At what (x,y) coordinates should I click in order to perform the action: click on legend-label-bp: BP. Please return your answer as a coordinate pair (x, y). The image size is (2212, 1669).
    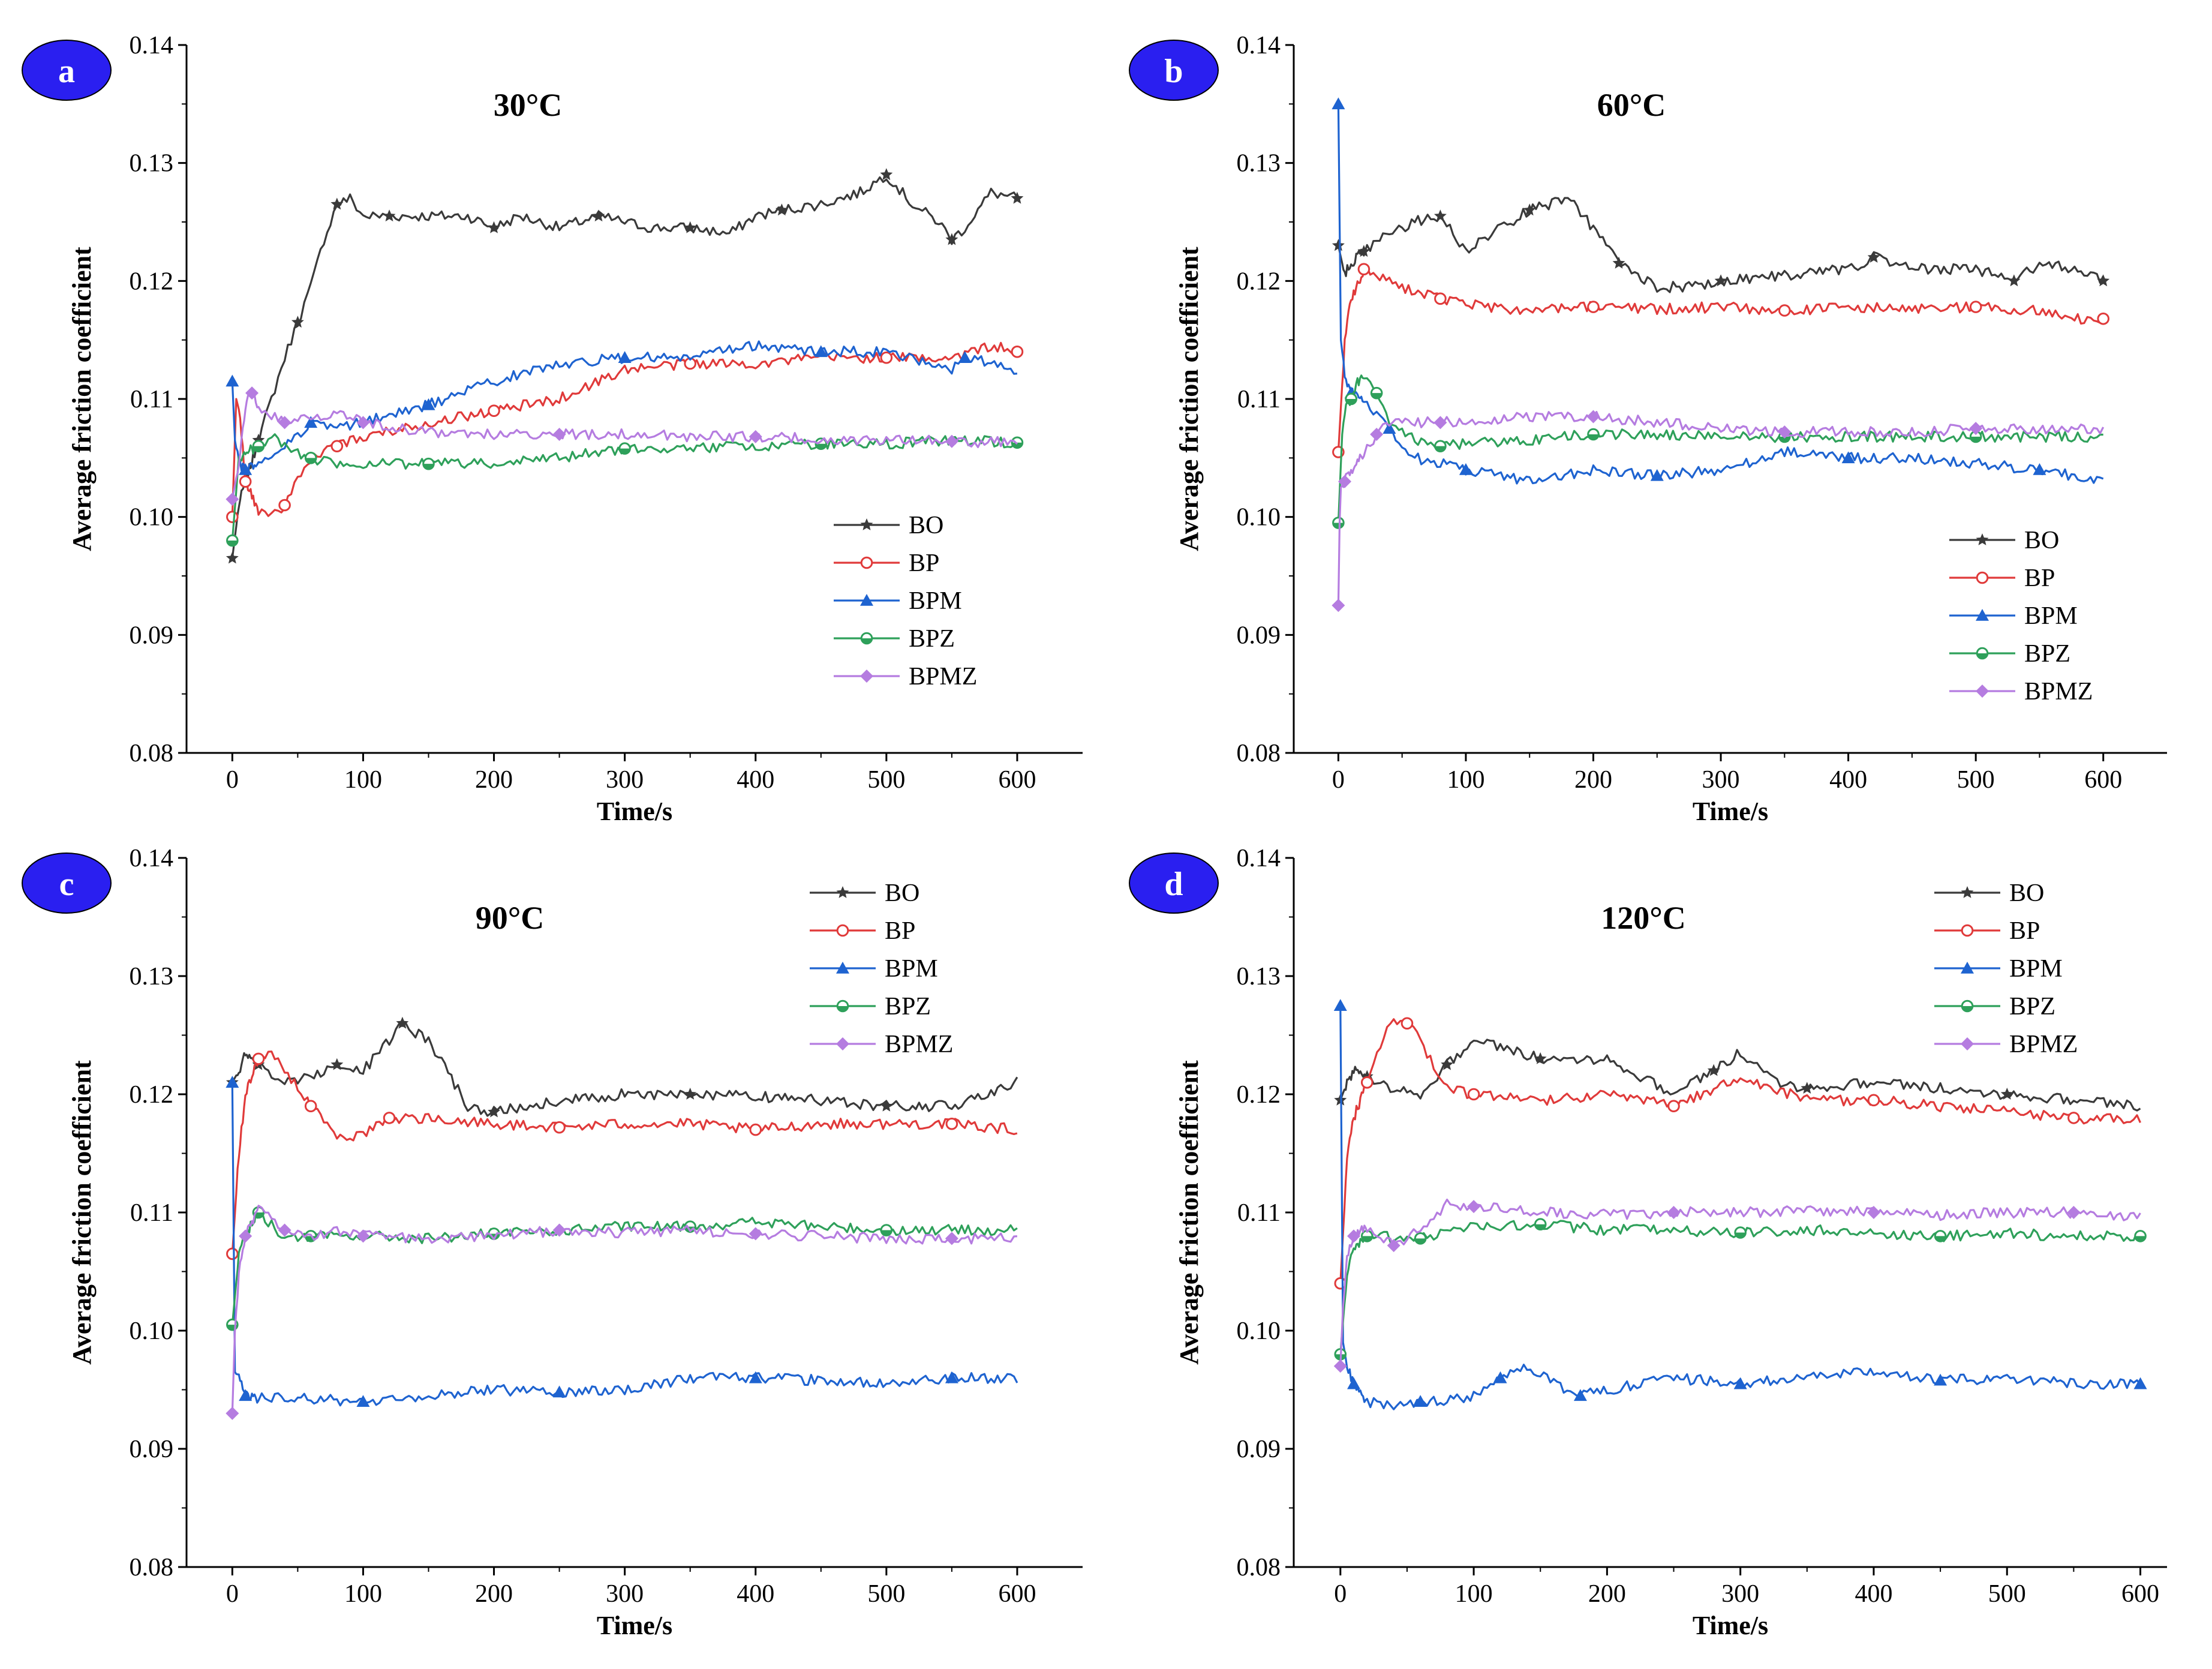
    Looking at the image, I should click on (2024, 931).